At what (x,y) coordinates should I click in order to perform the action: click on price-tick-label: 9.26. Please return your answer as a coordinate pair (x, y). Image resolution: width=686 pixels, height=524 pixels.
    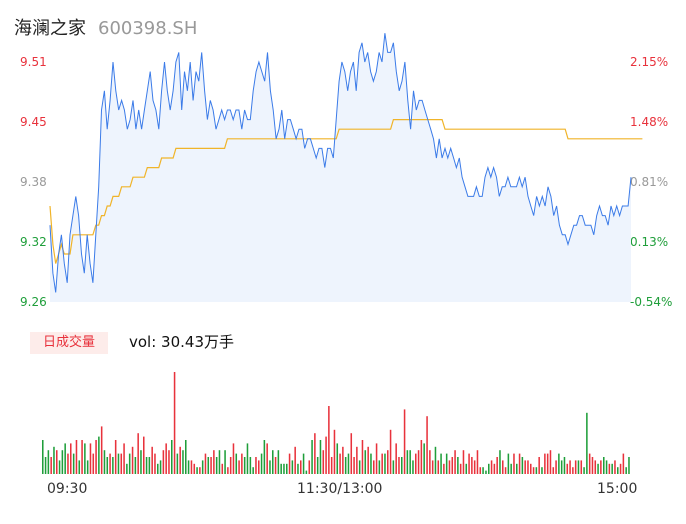
    Looking at the image, I should click on (33, 302).